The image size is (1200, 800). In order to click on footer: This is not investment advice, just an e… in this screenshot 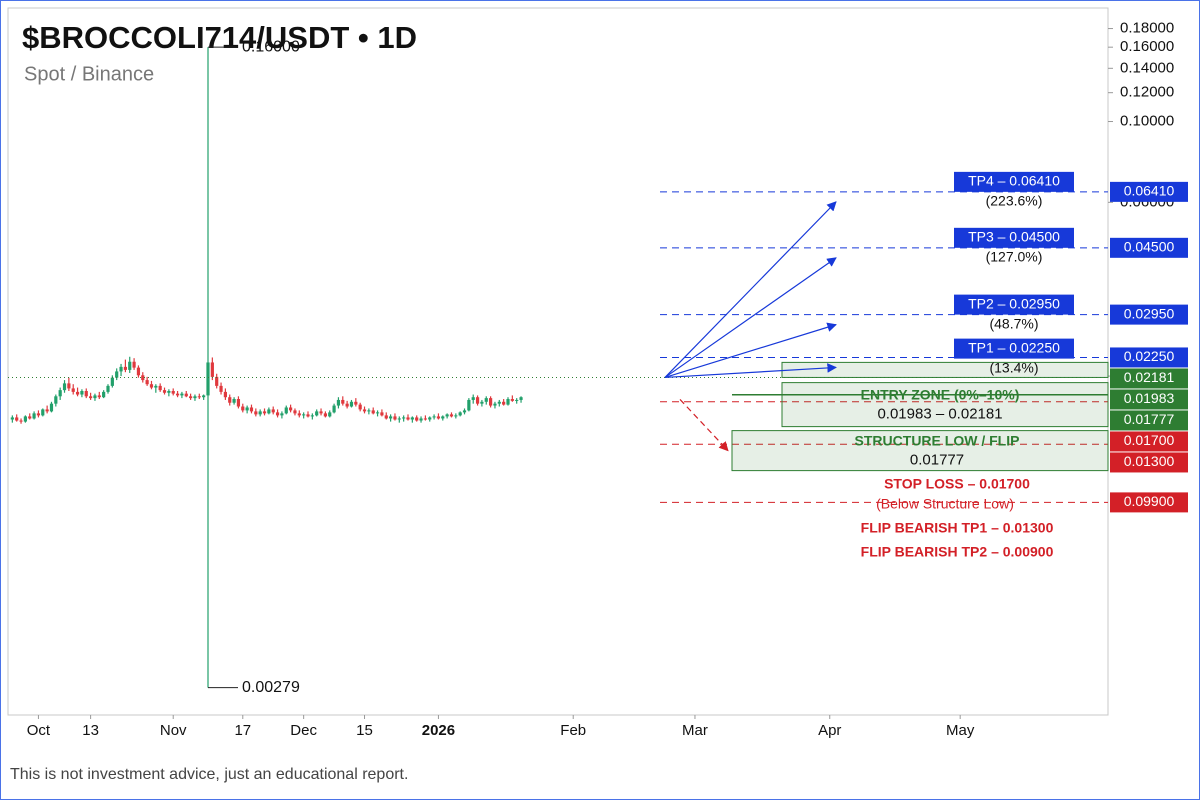, I will do `click(209, 774)`.